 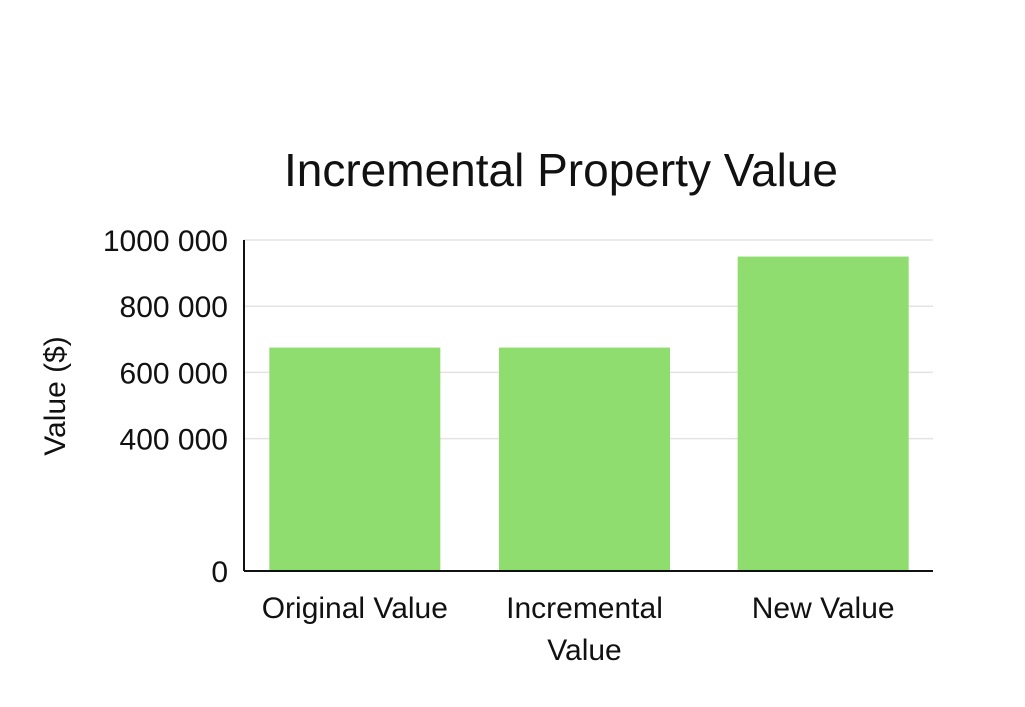 I want to click on x-tick-label-line: Incremental, so click(x=584, y=608).